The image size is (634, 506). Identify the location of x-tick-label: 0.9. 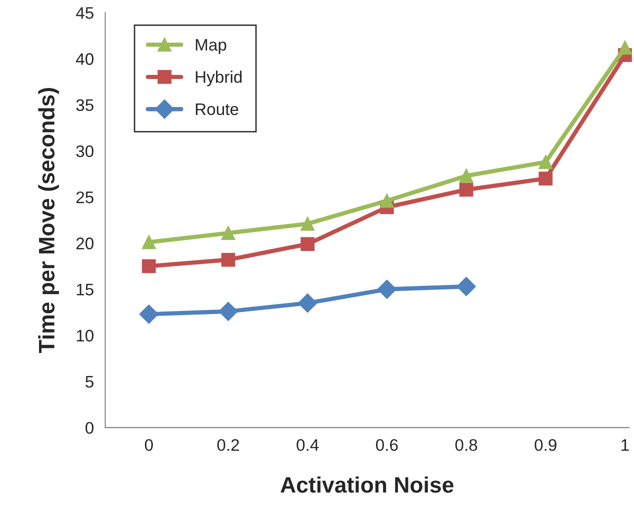
(545, 445).